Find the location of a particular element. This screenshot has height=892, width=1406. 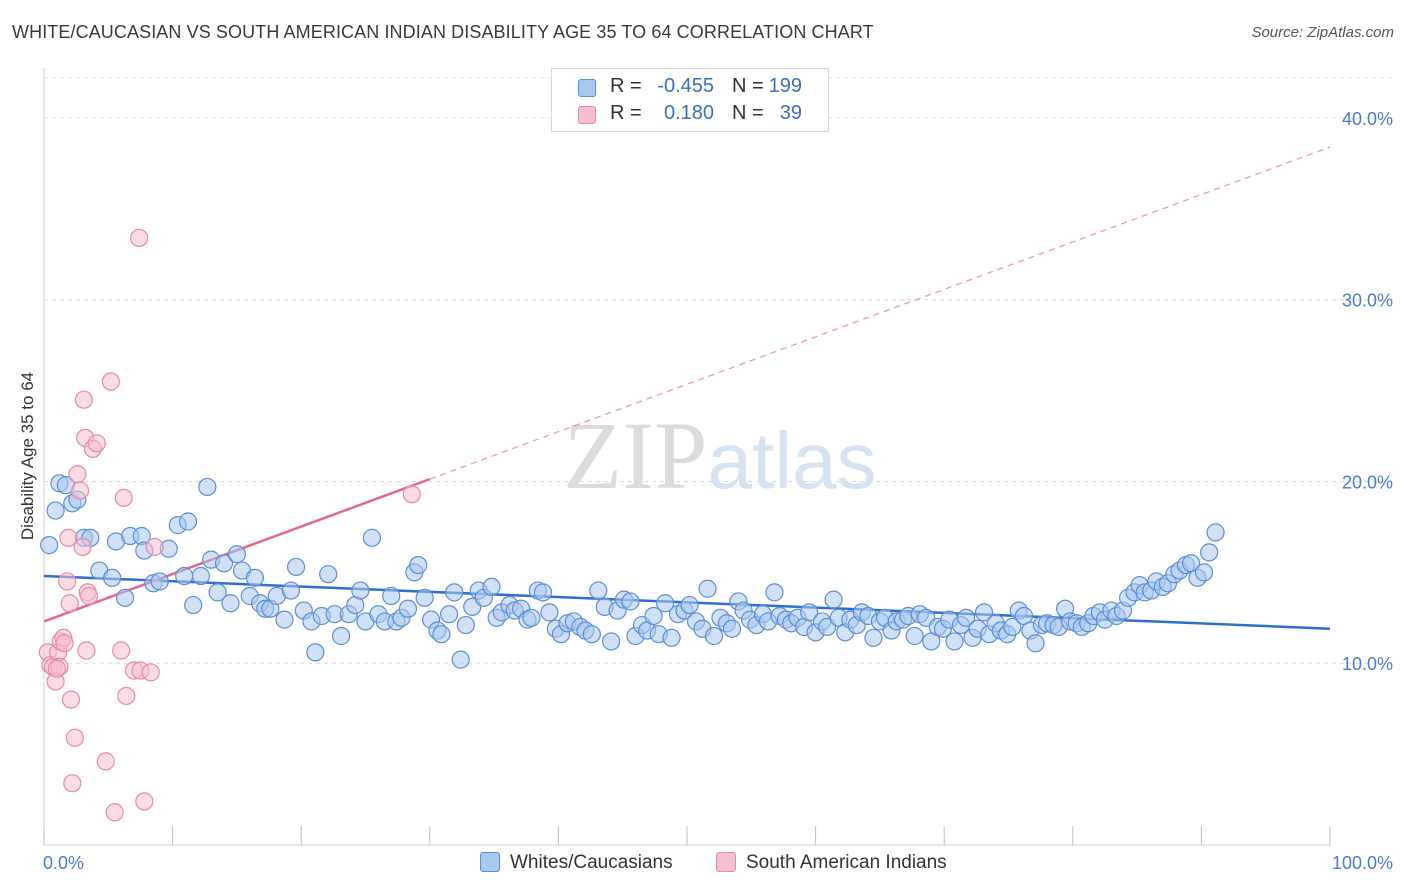

bottom-legend-swatch-pink is located at coordinates (726, 862).